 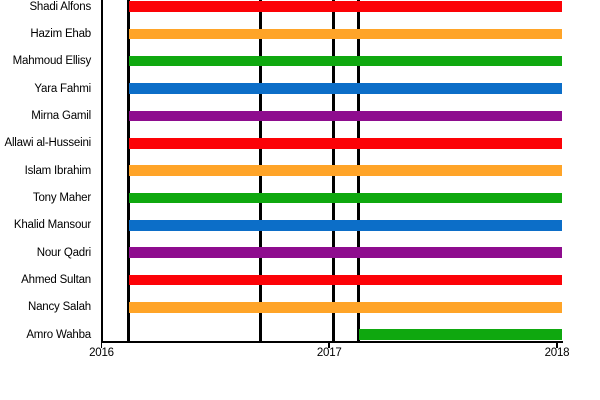 I want to click on x-axis-tick-label: 2016, so click(x=101, y=352).